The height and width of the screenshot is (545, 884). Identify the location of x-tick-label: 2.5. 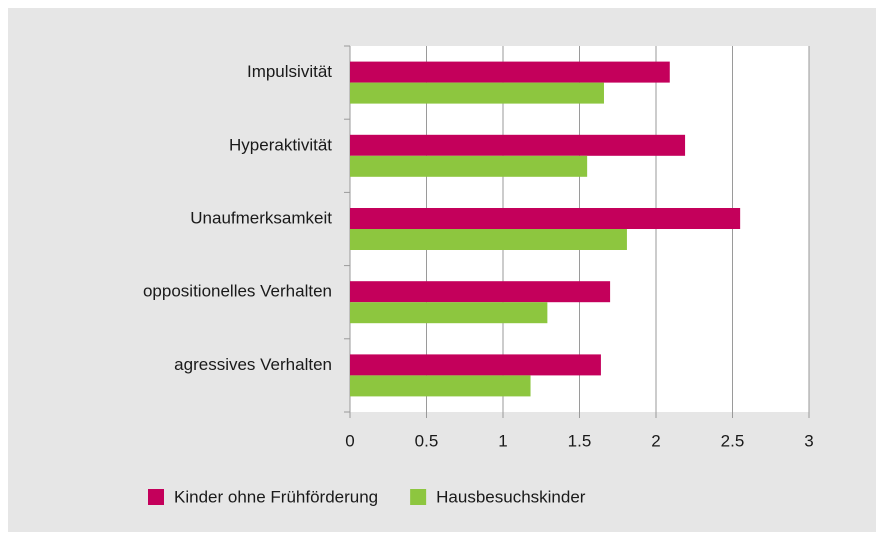
(733, 440).